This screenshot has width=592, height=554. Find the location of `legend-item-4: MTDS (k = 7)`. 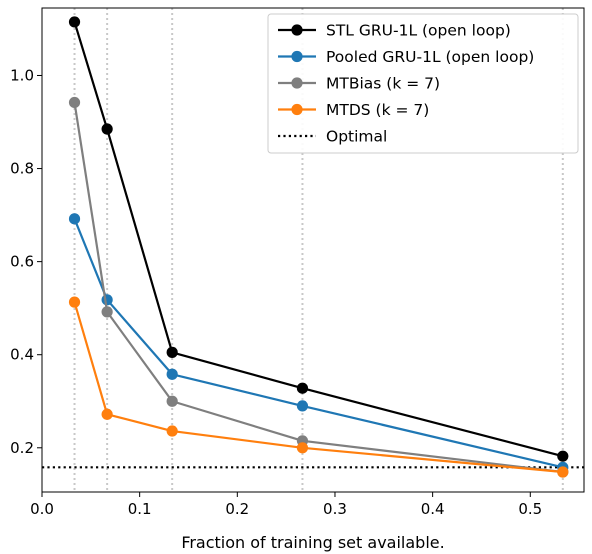

legend-item-4: MTDS (k = 7) is located at coordinates (353, 110).